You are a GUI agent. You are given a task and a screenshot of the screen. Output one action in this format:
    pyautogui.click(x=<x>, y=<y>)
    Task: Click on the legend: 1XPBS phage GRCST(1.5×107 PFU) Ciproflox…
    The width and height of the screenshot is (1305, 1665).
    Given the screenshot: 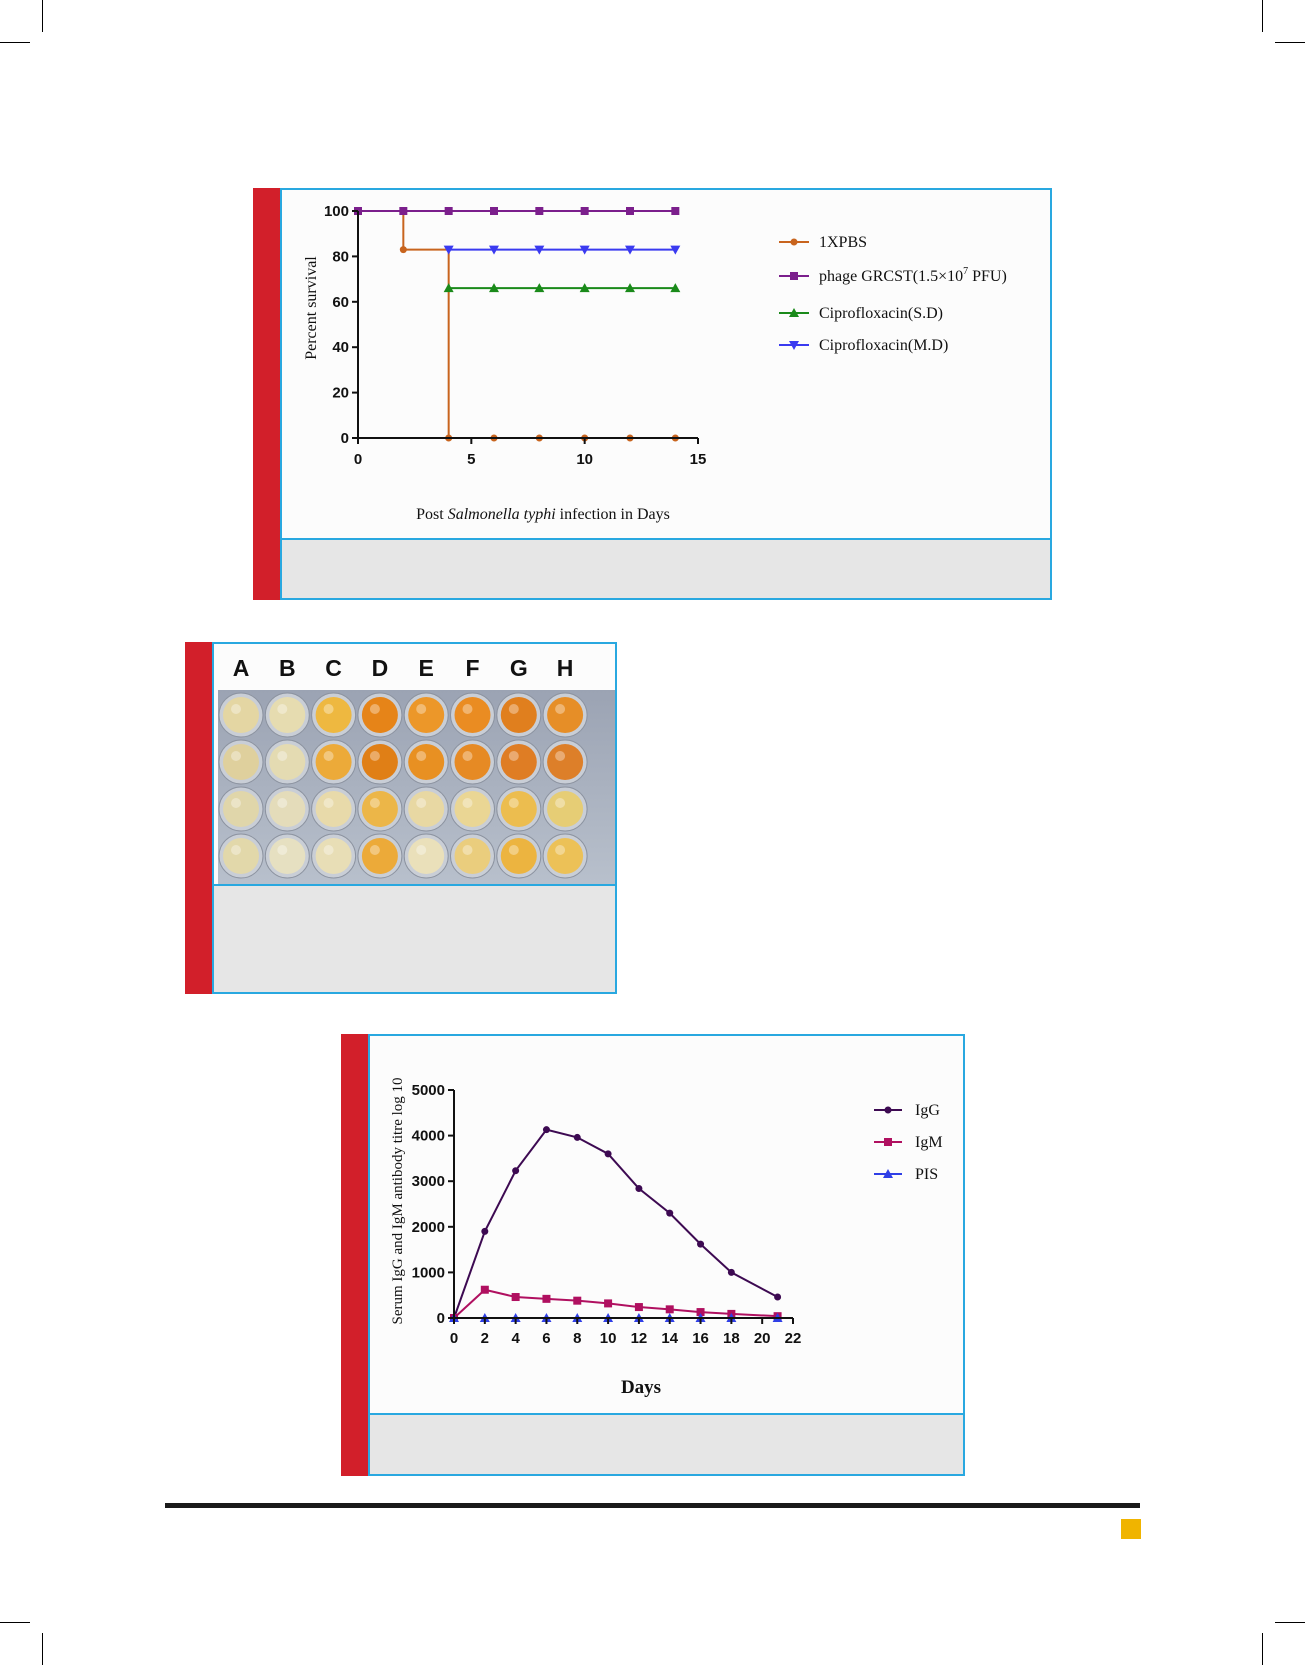 What is the action you would take?
    pyautogui.click(x=893, y=294)
    